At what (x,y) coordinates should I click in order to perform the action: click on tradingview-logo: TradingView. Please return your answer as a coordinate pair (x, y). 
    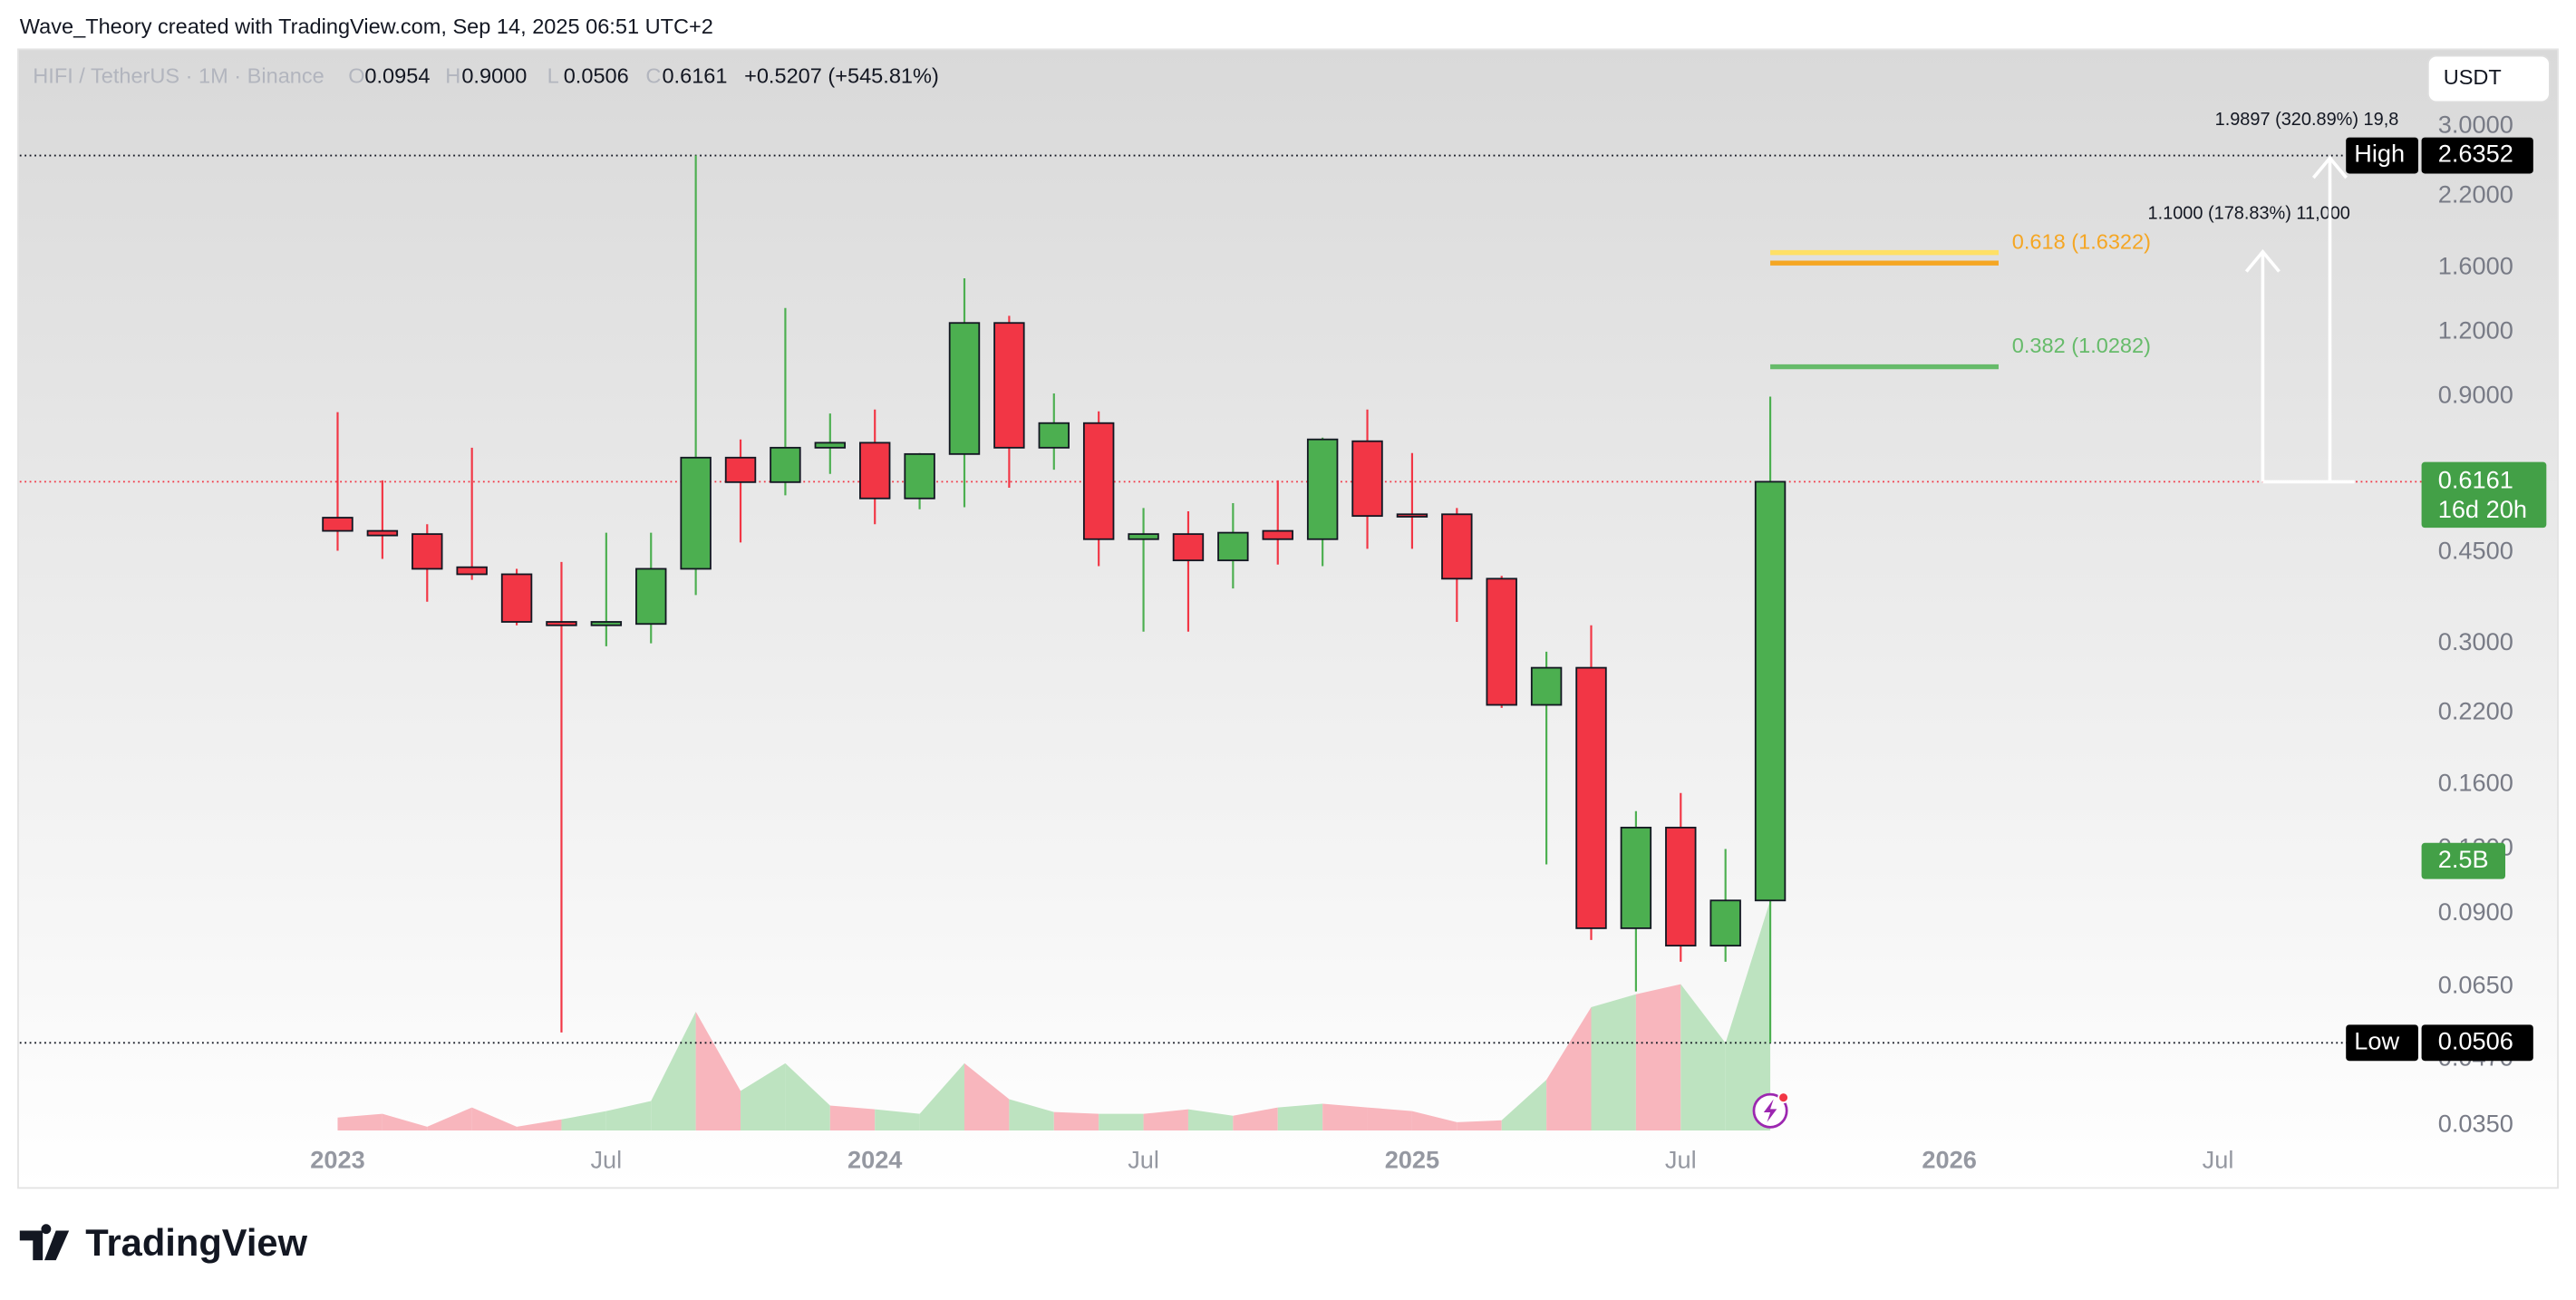
    Looking at the image, I should click on (163, 1242).